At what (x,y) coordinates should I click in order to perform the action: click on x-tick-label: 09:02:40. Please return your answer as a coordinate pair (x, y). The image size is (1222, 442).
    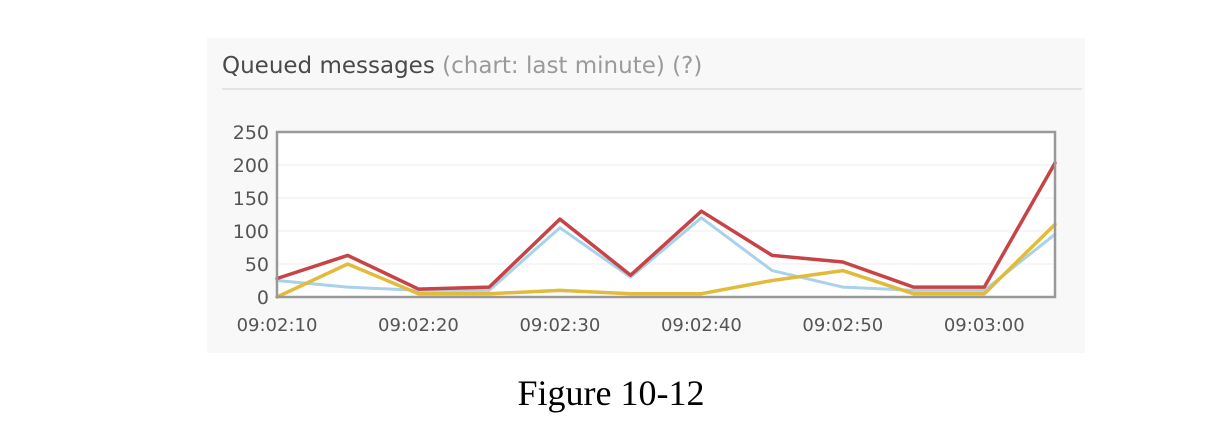
    Looking at the image, I should click on (701, 325).